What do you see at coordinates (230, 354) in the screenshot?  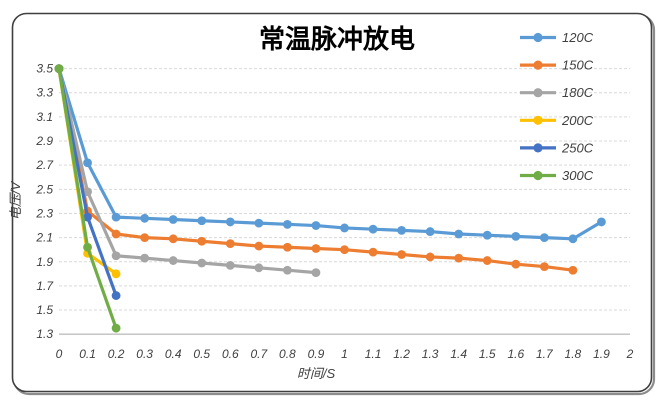 I see `x-tick-0.6: 0.6` at bounding box center [230, 354].